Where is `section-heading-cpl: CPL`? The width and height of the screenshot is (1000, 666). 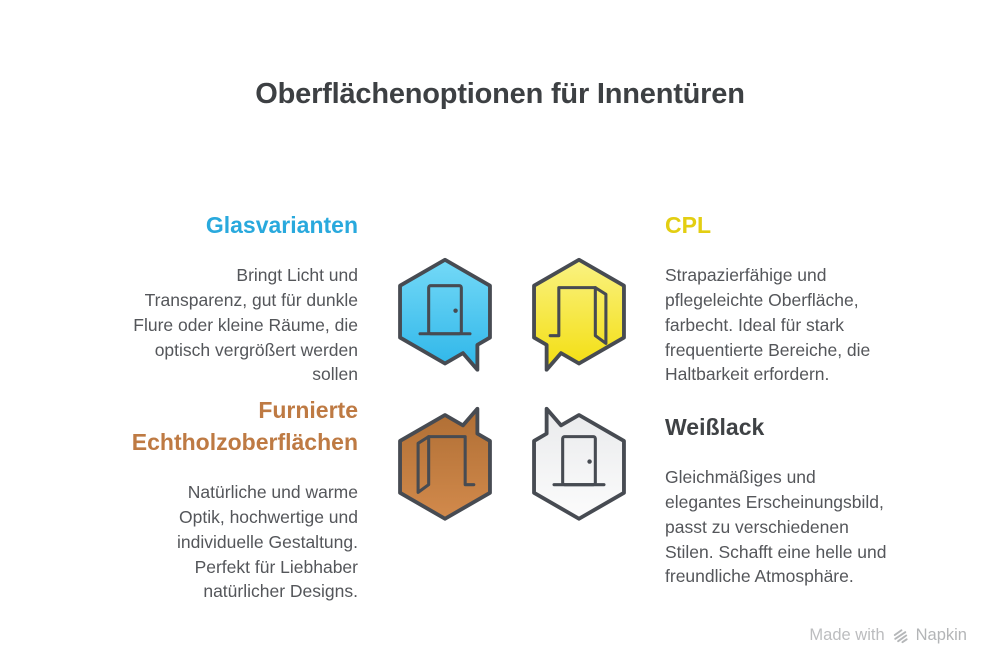 section-heading-cpl: CPL is located at coordinates (688, 225).